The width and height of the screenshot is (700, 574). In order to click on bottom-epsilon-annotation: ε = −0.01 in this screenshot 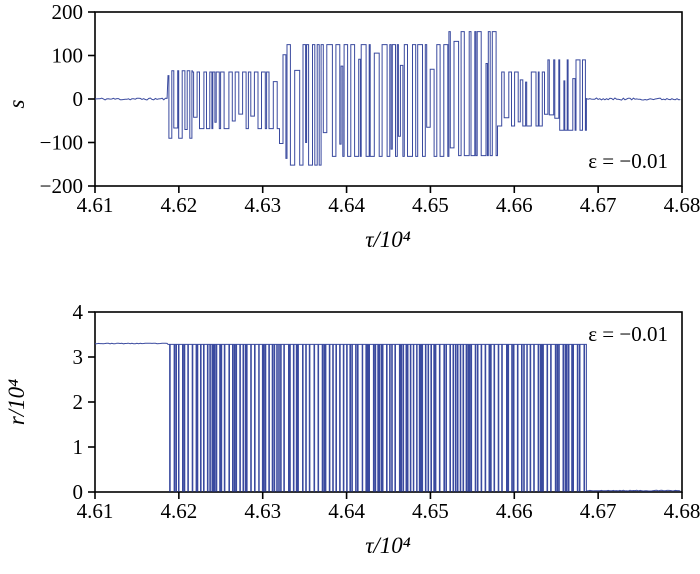, I will do `click(628, 334)`.